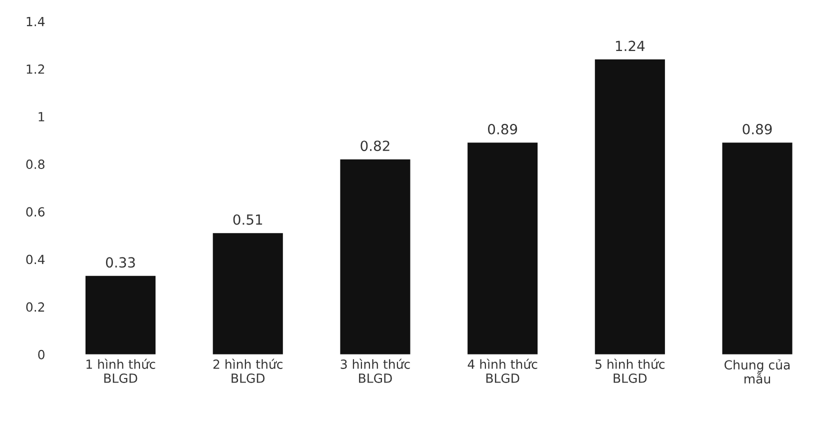  I want to click on y-tick-label: 1.4, so click(35, 21).